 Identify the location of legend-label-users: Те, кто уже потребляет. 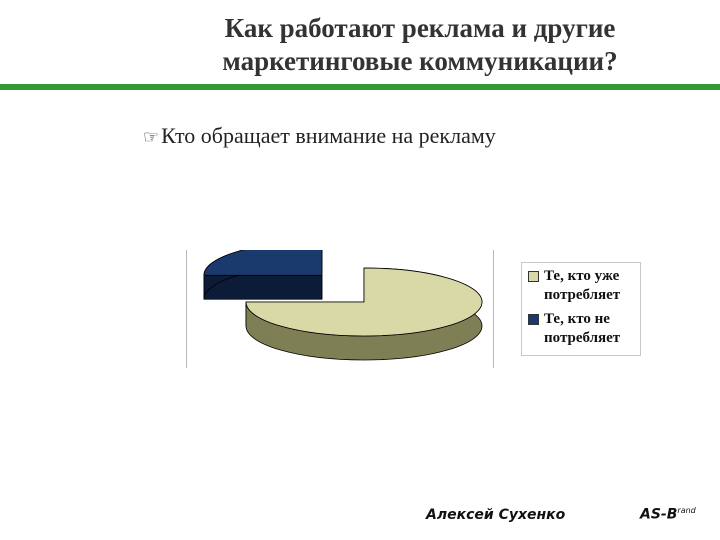
(582, 285).